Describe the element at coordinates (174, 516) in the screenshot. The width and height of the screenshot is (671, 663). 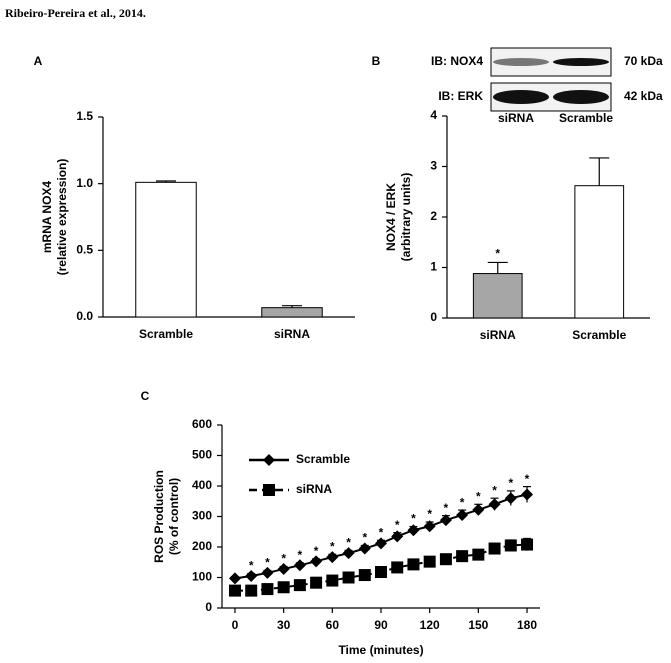
I see `y-axis-label: (% of control)` at that location.